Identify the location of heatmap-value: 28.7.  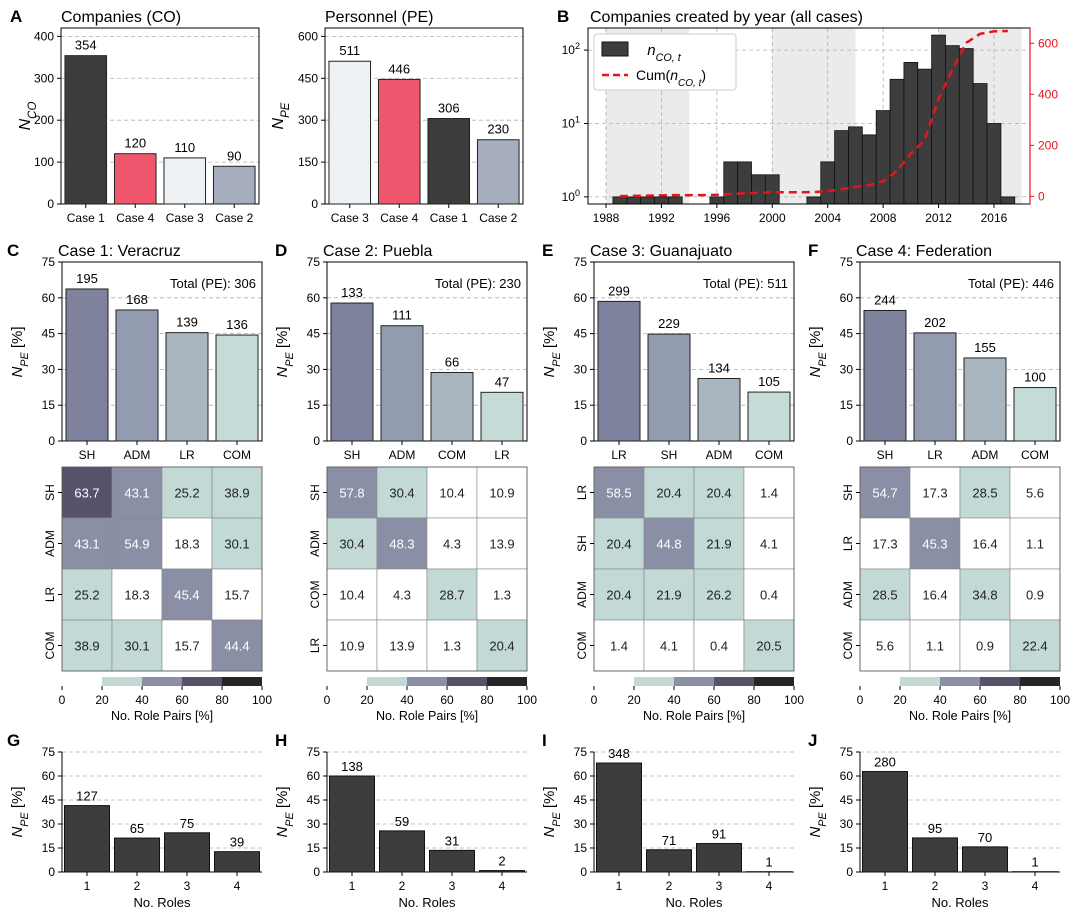
(451, 595).